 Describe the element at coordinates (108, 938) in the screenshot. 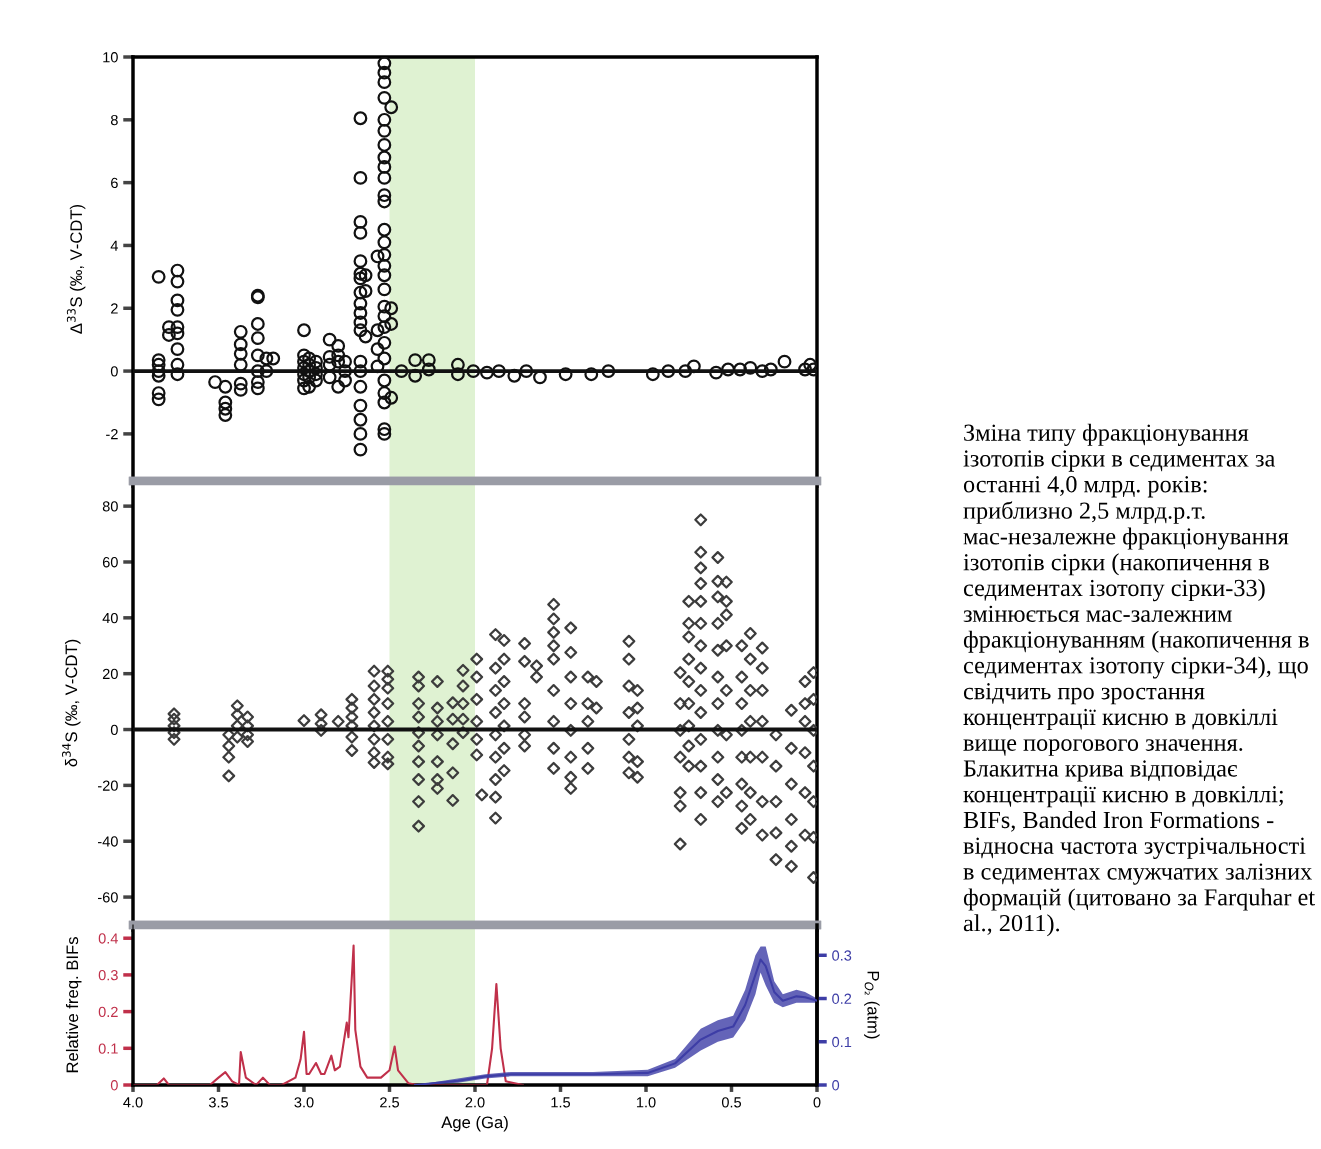

I see `y-tick-label: 0.4` at that location.